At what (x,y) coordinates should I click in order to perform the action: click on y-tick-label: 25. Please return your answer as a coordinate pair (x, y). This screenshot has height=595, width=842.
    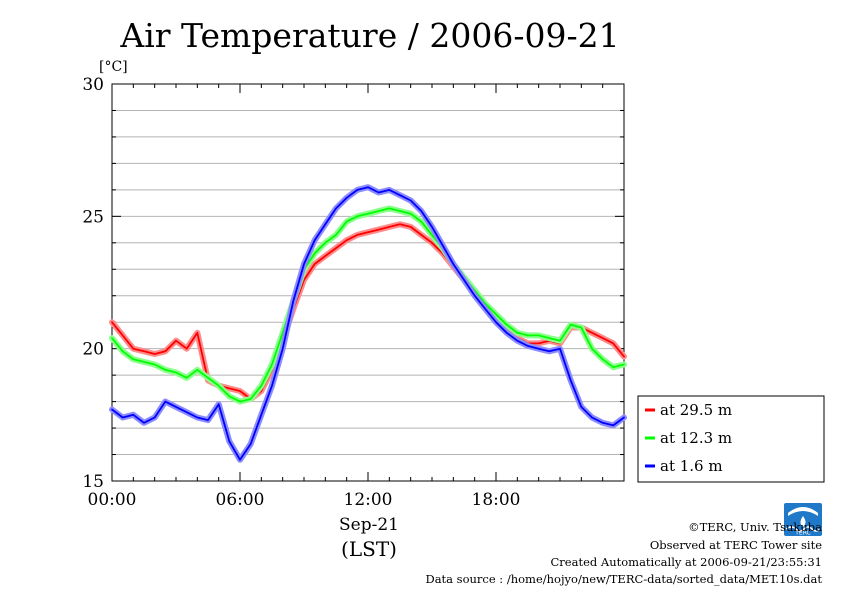
    Looking at the image, I should click on (93, 217).